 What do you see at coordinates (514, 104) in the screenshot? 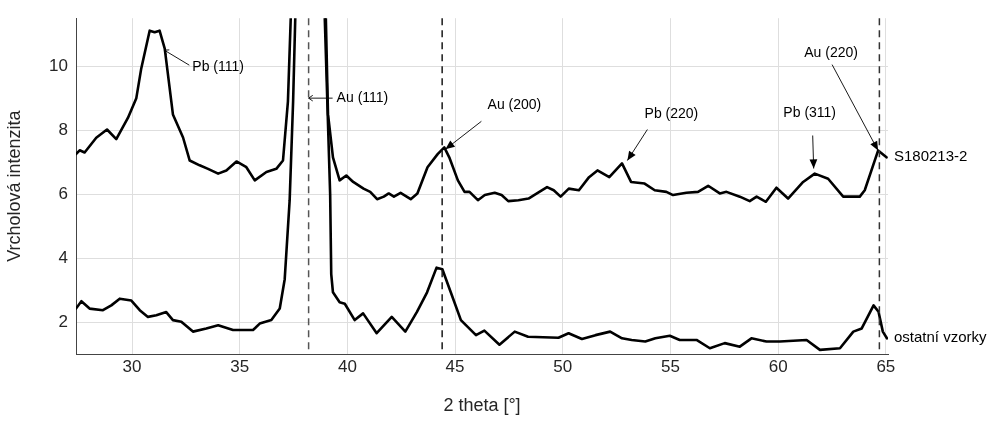
I see `annotation: Au (200)` at bounding box center [514, 104].